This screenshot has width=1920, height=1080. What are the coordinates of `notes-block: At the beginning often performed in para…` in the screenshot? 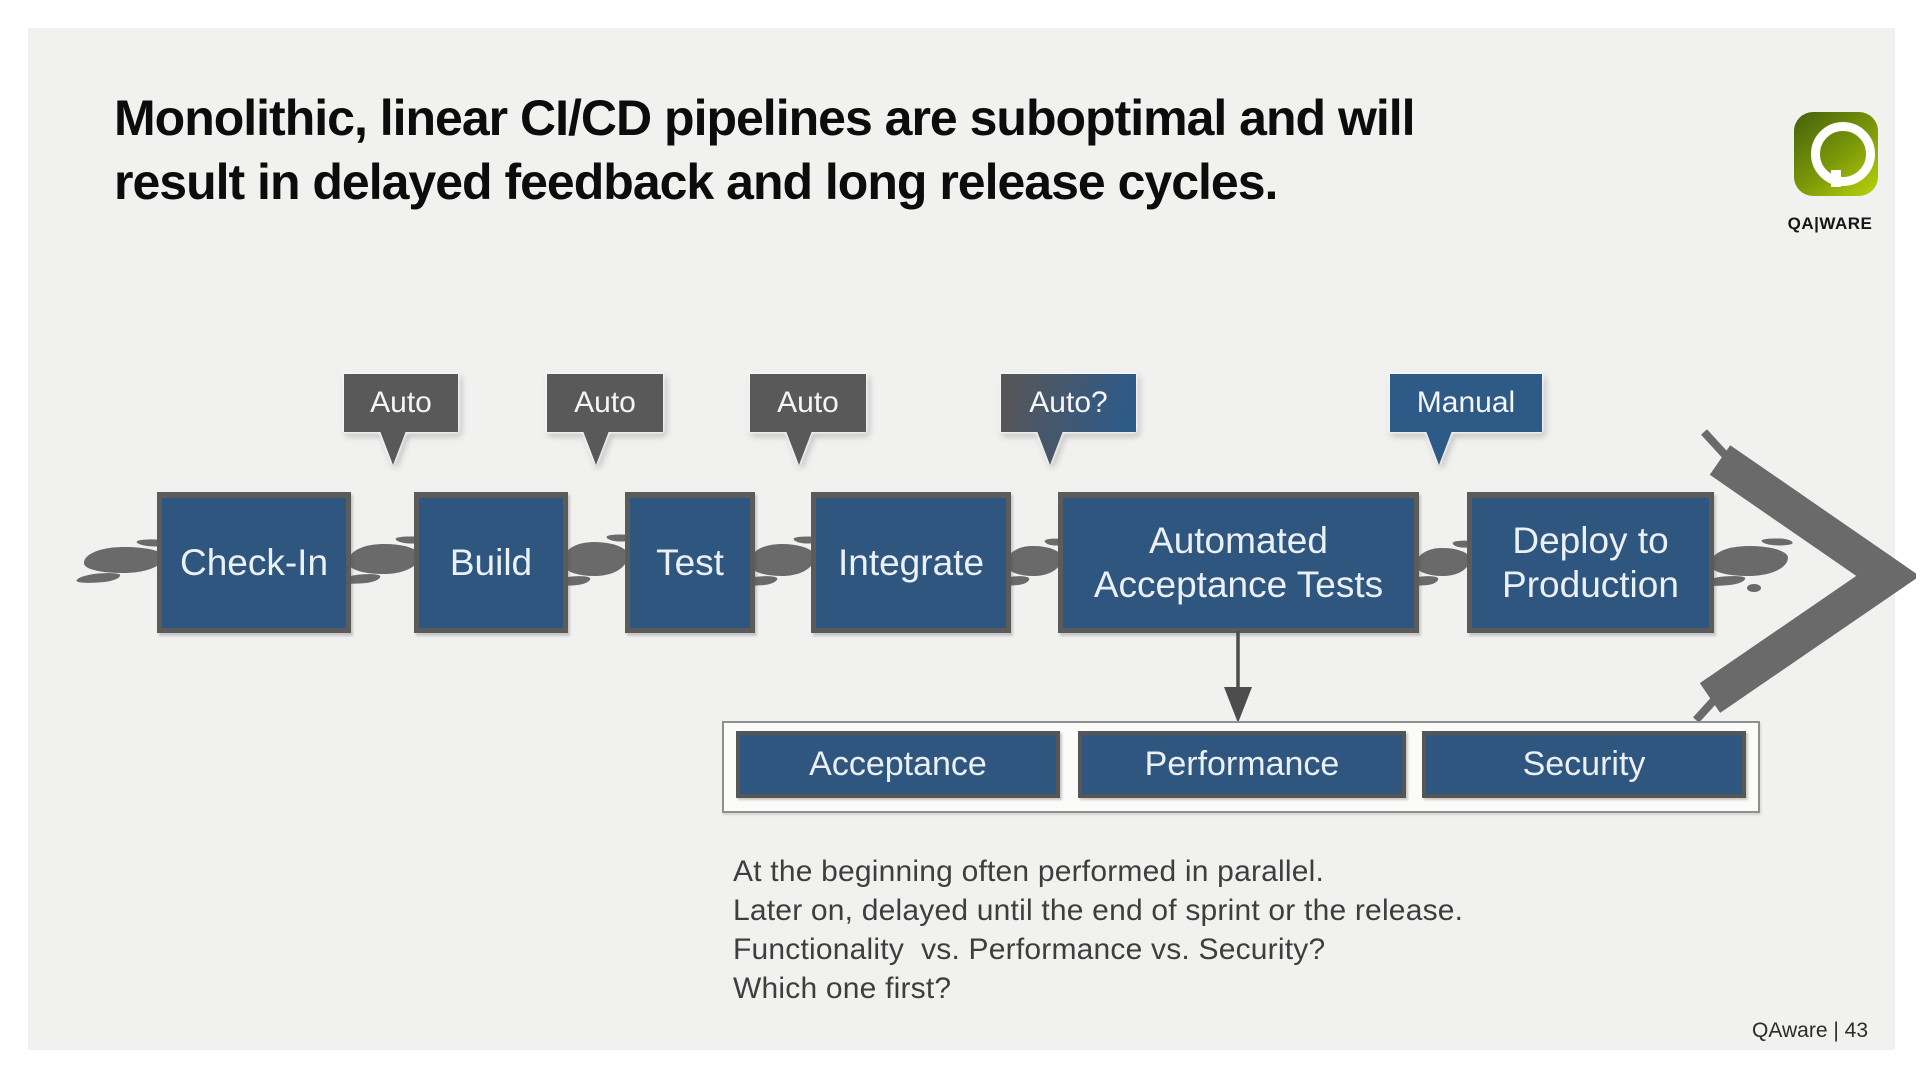 It's located at (1098, 930).